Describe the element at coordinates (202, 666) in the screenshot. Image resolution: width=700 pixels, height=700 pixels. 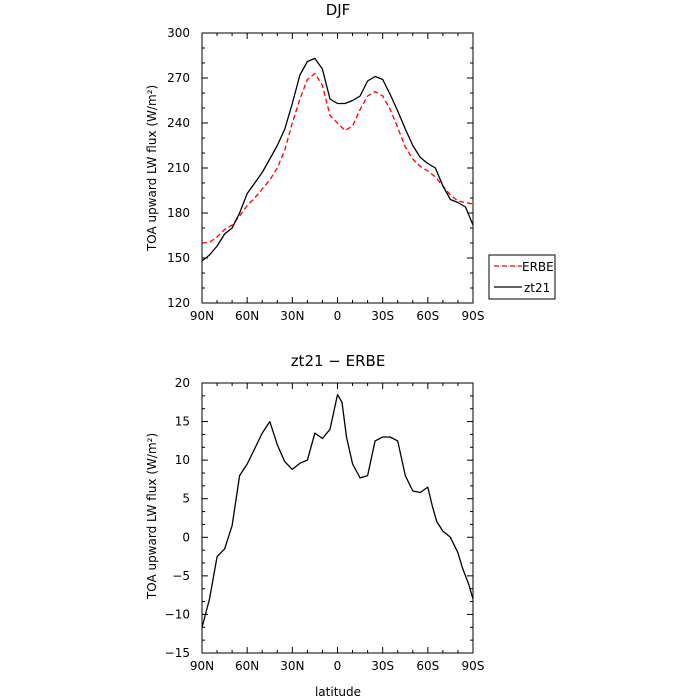
I see `panel-difference-xtick-label: 90N` at that location.